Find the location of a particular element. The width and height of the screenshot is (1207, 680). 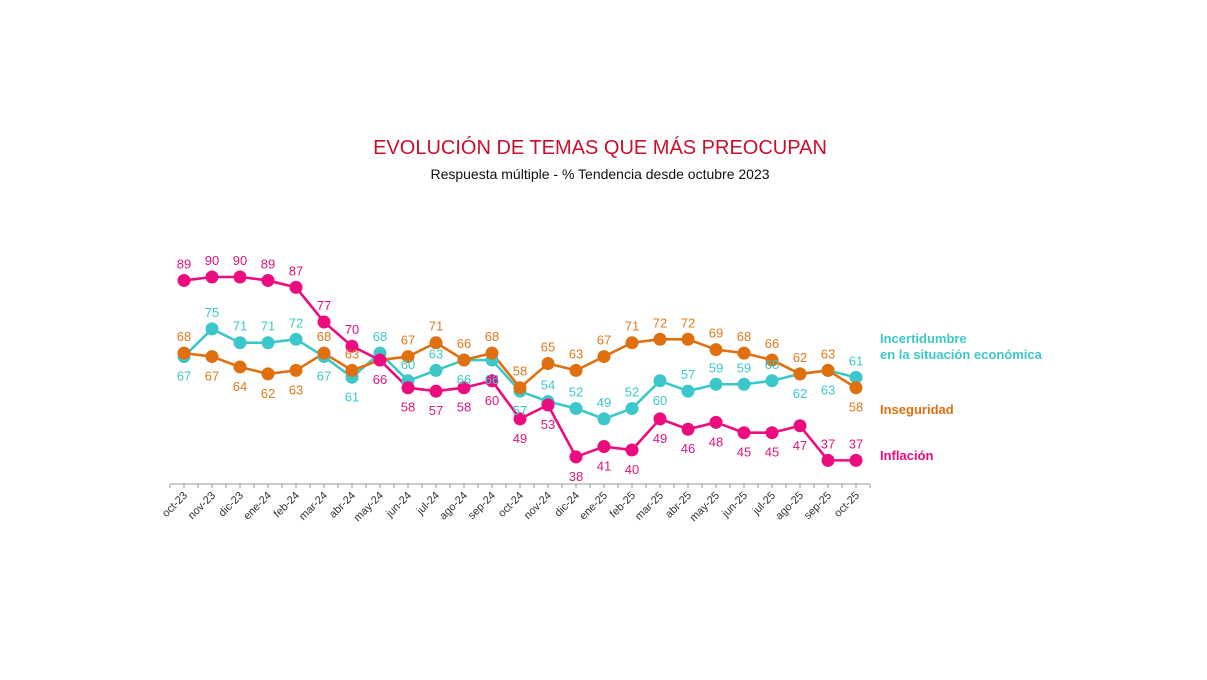

x-tick-label: mar-25 is located at coordinates (649, 506).